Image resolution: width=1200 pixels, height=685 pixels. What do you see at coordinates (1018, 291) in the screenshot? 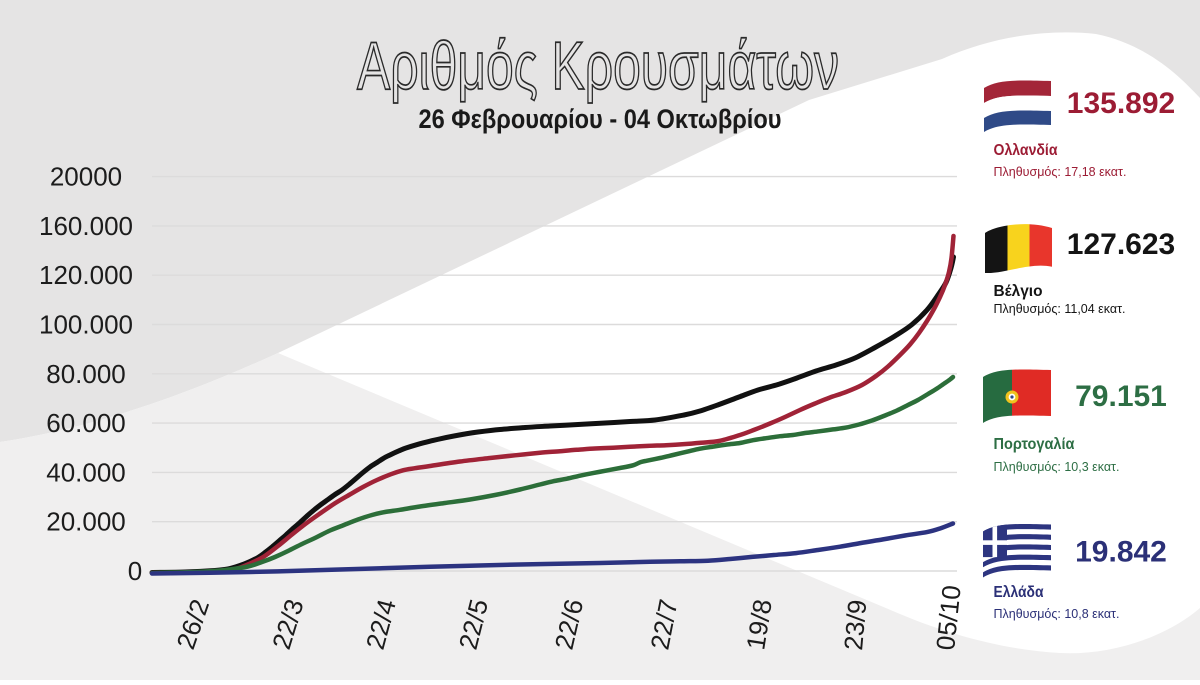
I see `svg-text: Βέλγιο` at bounding box center [1018, 291].